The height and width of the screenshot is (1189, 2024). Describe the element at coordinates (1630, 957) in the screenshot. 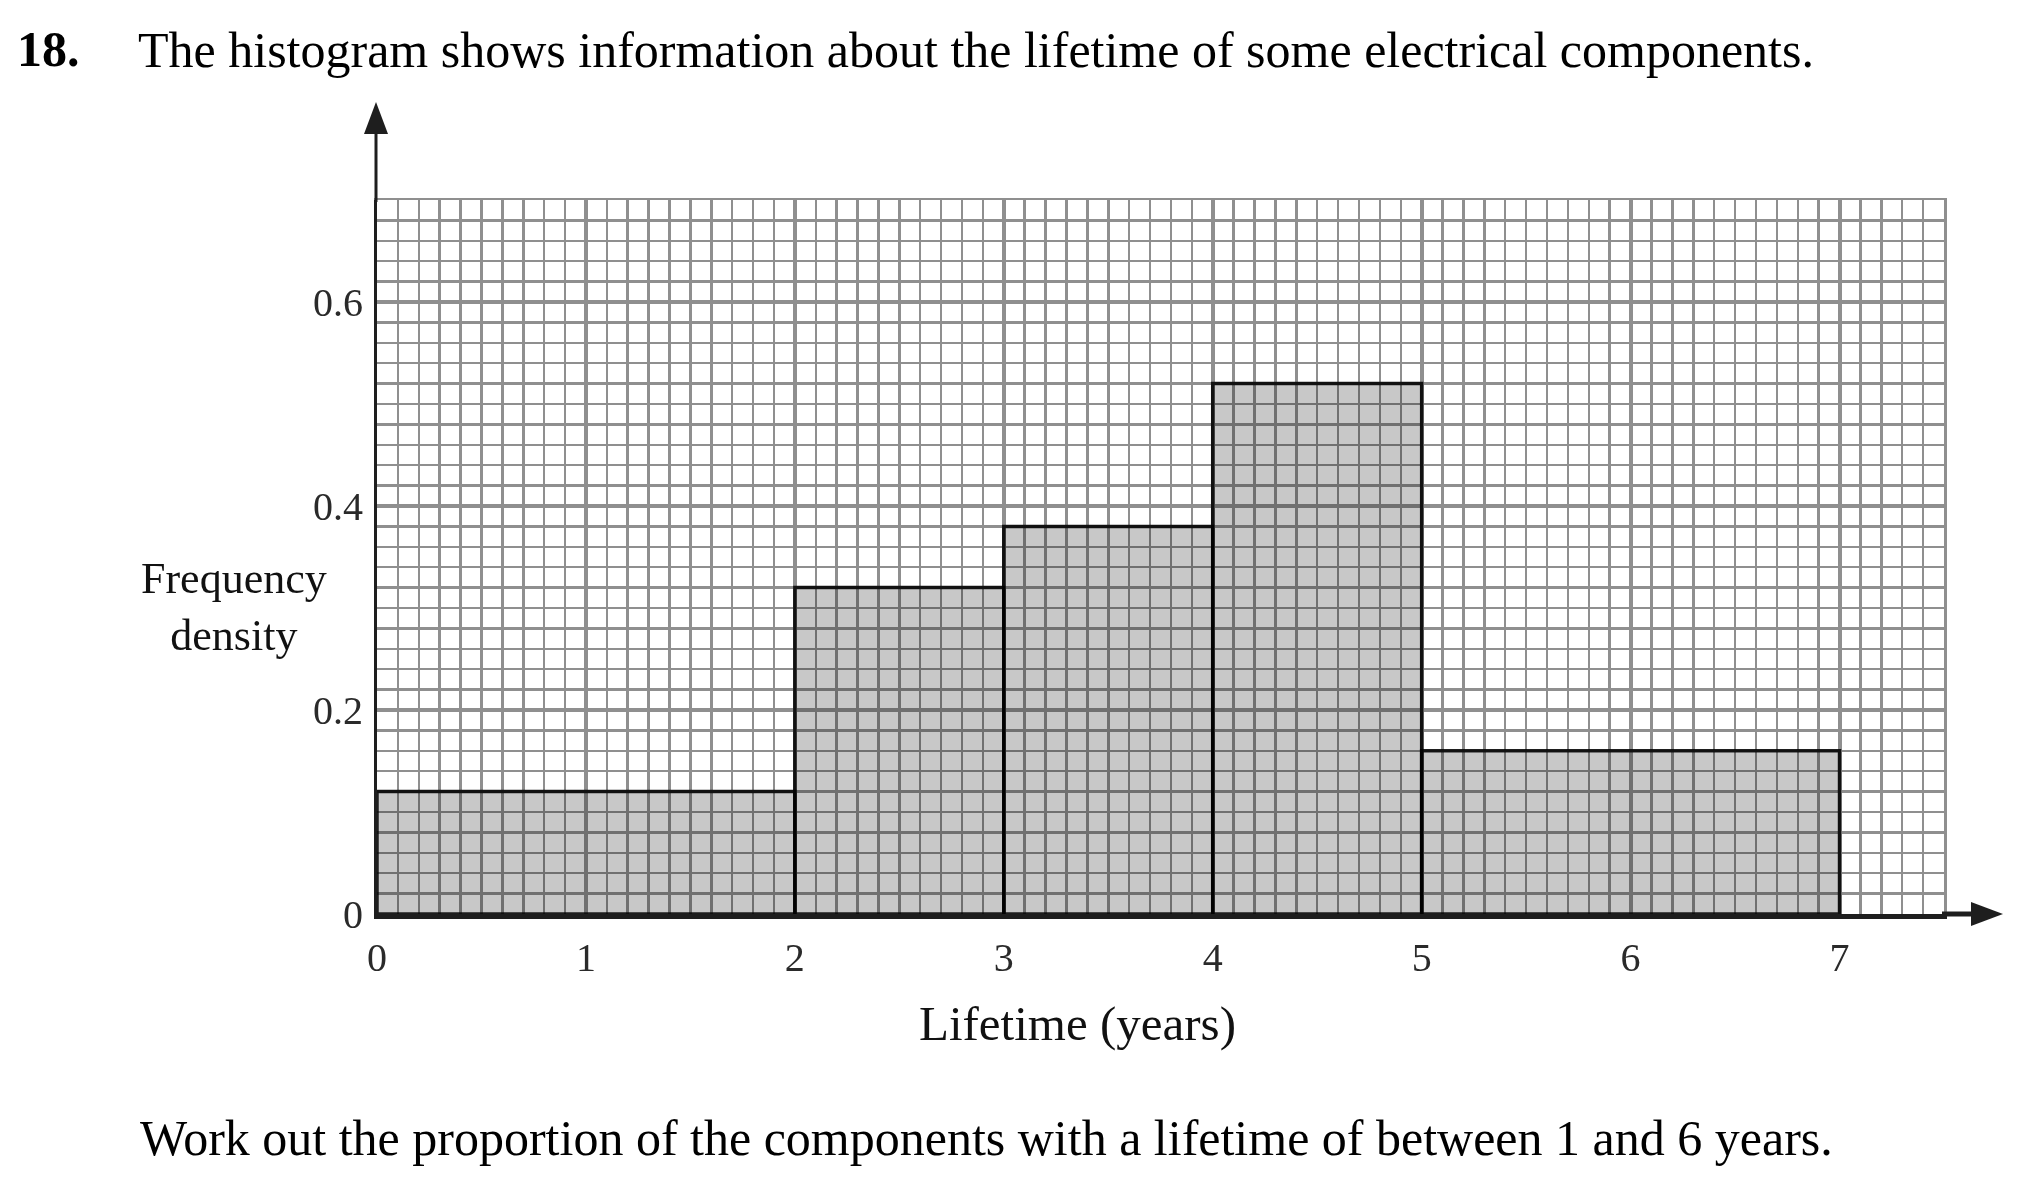

I see `x-tick-label: 6` at that location.